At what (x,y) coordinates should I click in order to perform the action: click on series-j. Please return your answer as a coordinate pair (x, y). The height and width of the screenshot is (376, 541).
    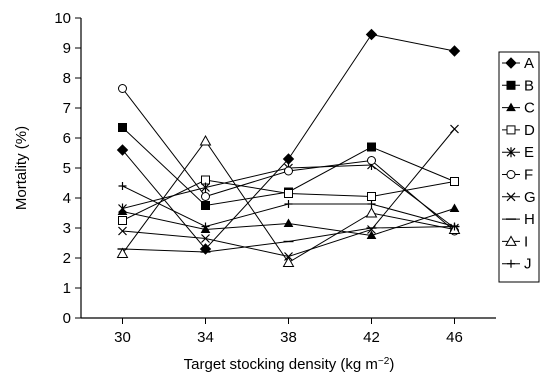
    Looking at the image, I should click on (288, 206).